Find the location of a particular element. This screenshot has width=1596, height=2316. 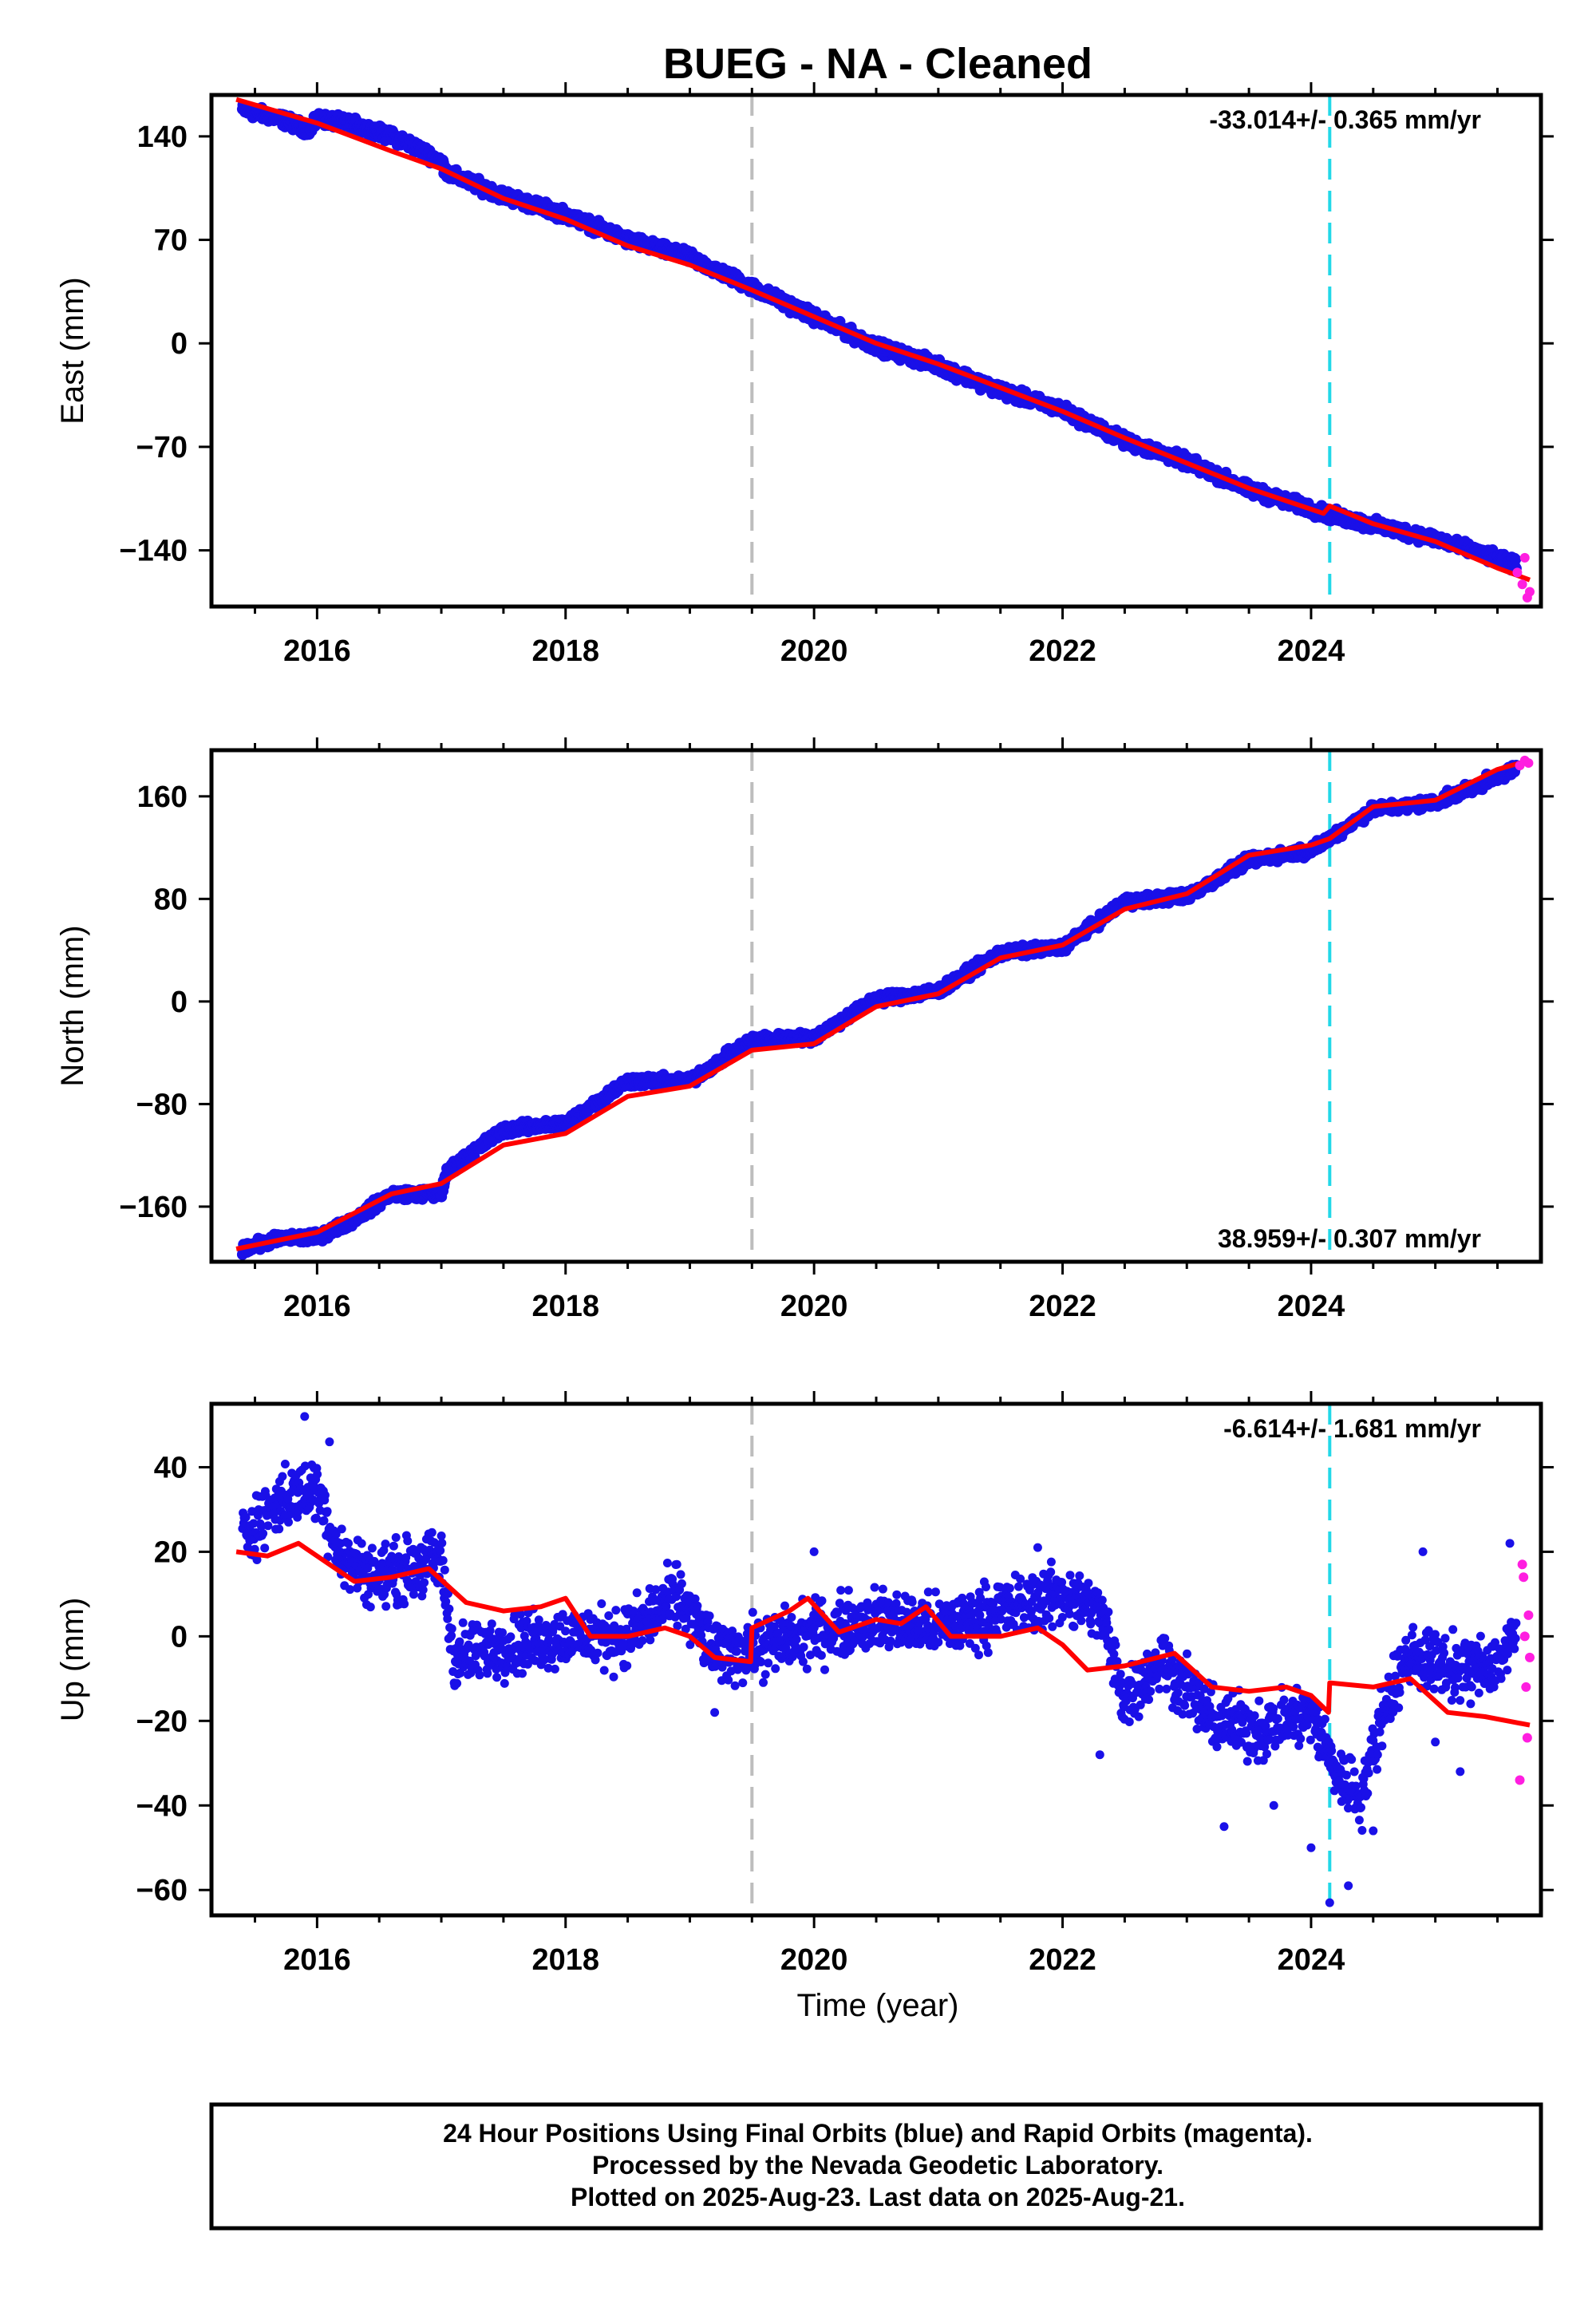

east-y-axis-label: East (mm) is located at coordinates (72, 350).